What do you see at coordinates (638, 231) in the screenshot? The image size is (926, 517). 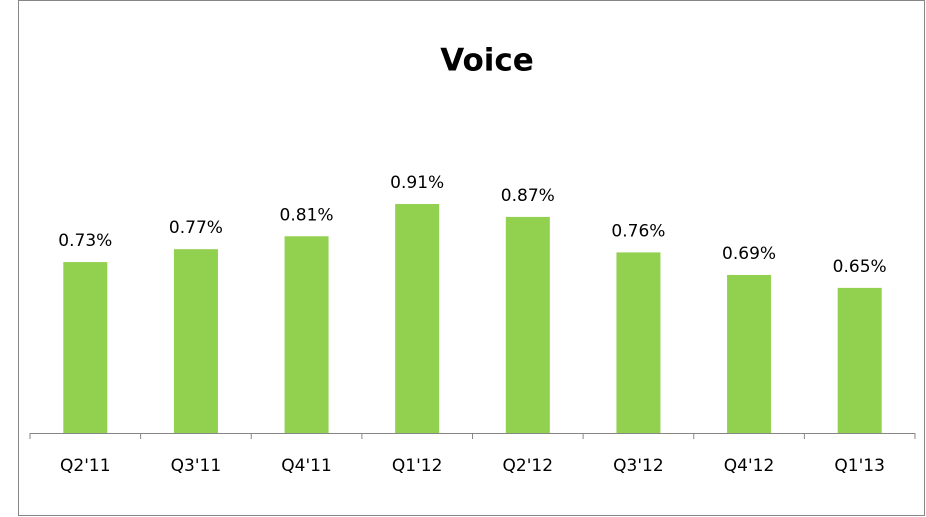 I see `data-label: 0.76%` at bounding box center [638, 231].